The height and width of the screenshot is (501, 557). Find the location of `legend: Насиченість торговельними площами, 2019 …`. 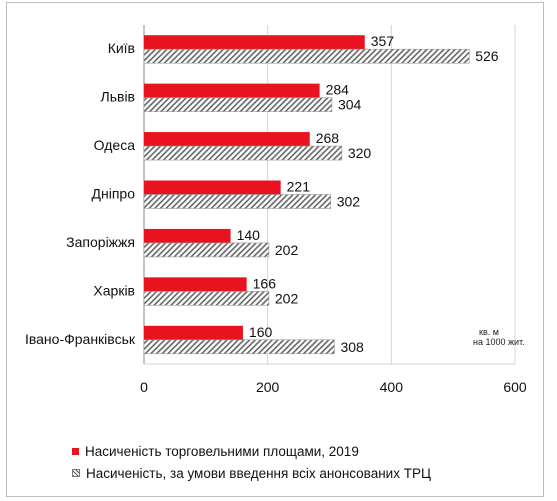

legend: Насиченість торговельними площами, 2019 … is located at coordinates (251, 462).